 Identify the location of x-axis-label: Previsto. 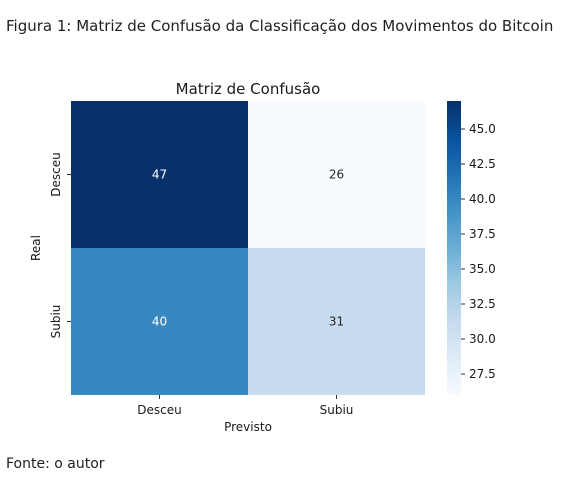
(248, 427).